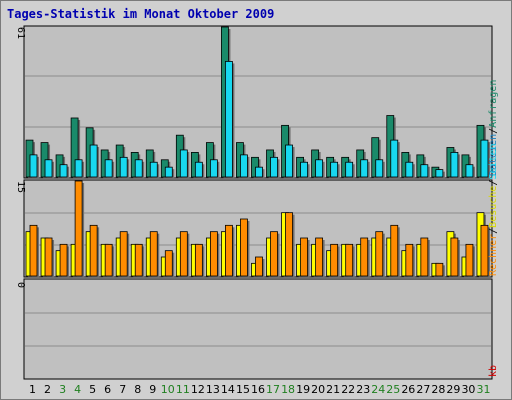 The image size is (512, 400). Describe the element at coordinates (378, 389) in the screenshot. I see `day-label: 24` at that location.